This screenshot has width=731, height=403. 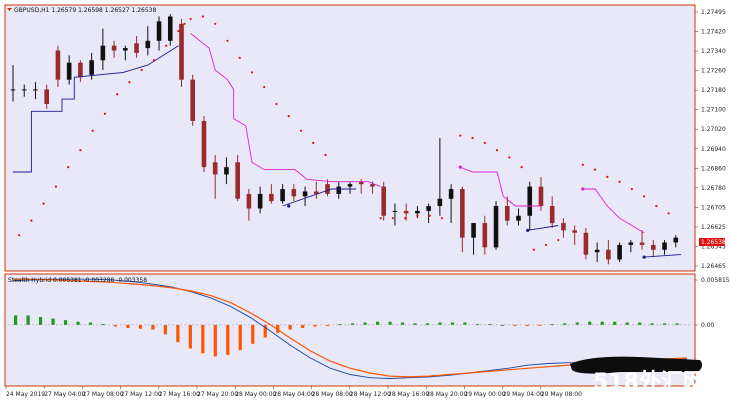 I want to click on collapse-triangle-icon, so click(x=9, y=9).